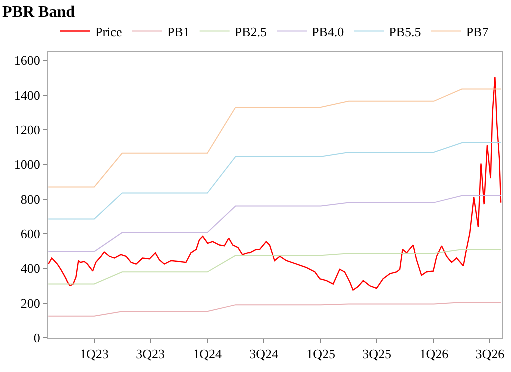  Describe the element at coordinates (328, 32) in the screenshot. I see `legend-label: PB4.0` at that location.